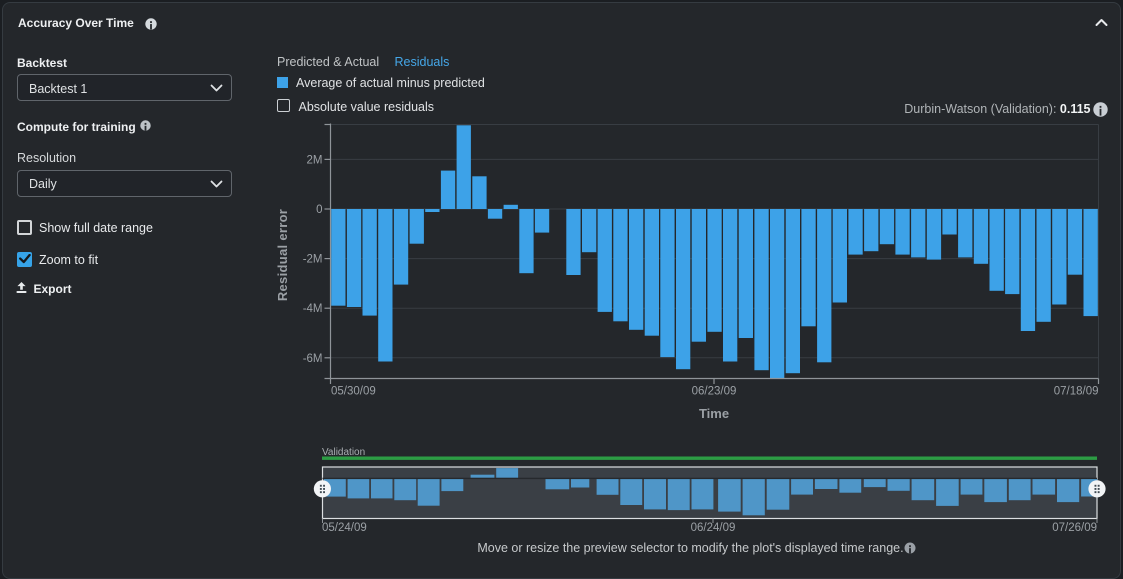 The width and height of the screenshot is (1123, 579). What do you see at coordinates (353, 392) in the screenshot?
I see `svg-text: 05/30/09` at bounding box center [353, 392].